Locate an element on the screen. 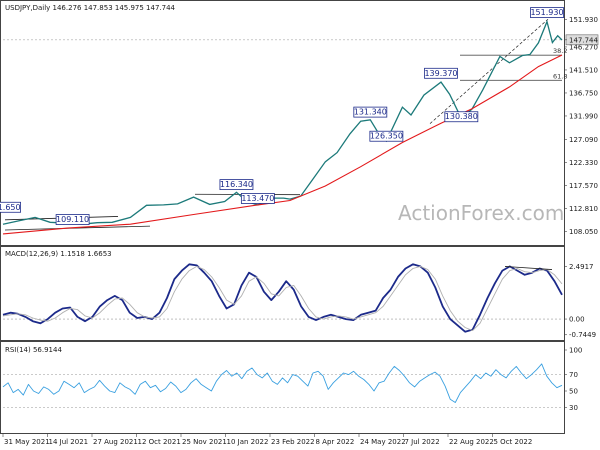 This screenshot has height=450, width=600. price-tick-label: 131.990 is located at coordinates (583, 116).